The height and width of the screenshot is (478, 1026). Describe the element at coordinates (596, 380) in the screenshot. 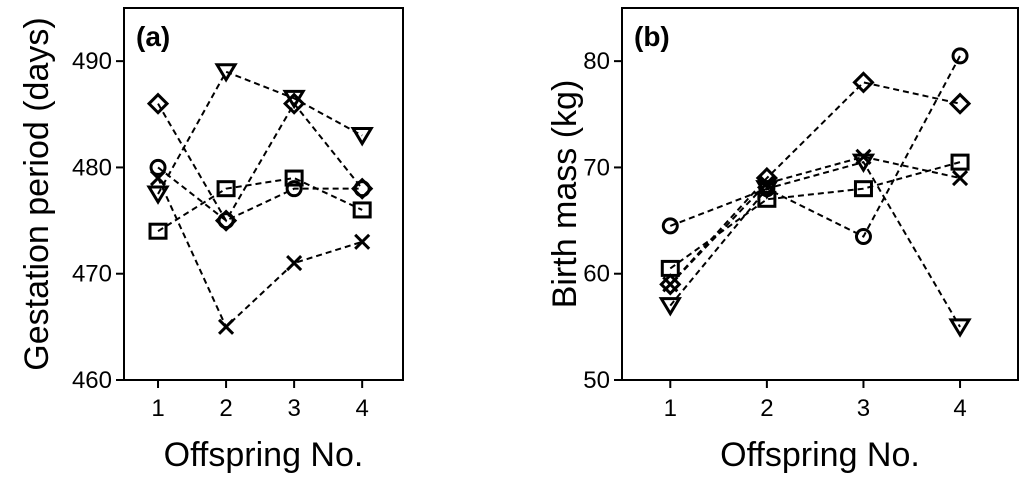

I see `y-tick-label: 50` at that location.